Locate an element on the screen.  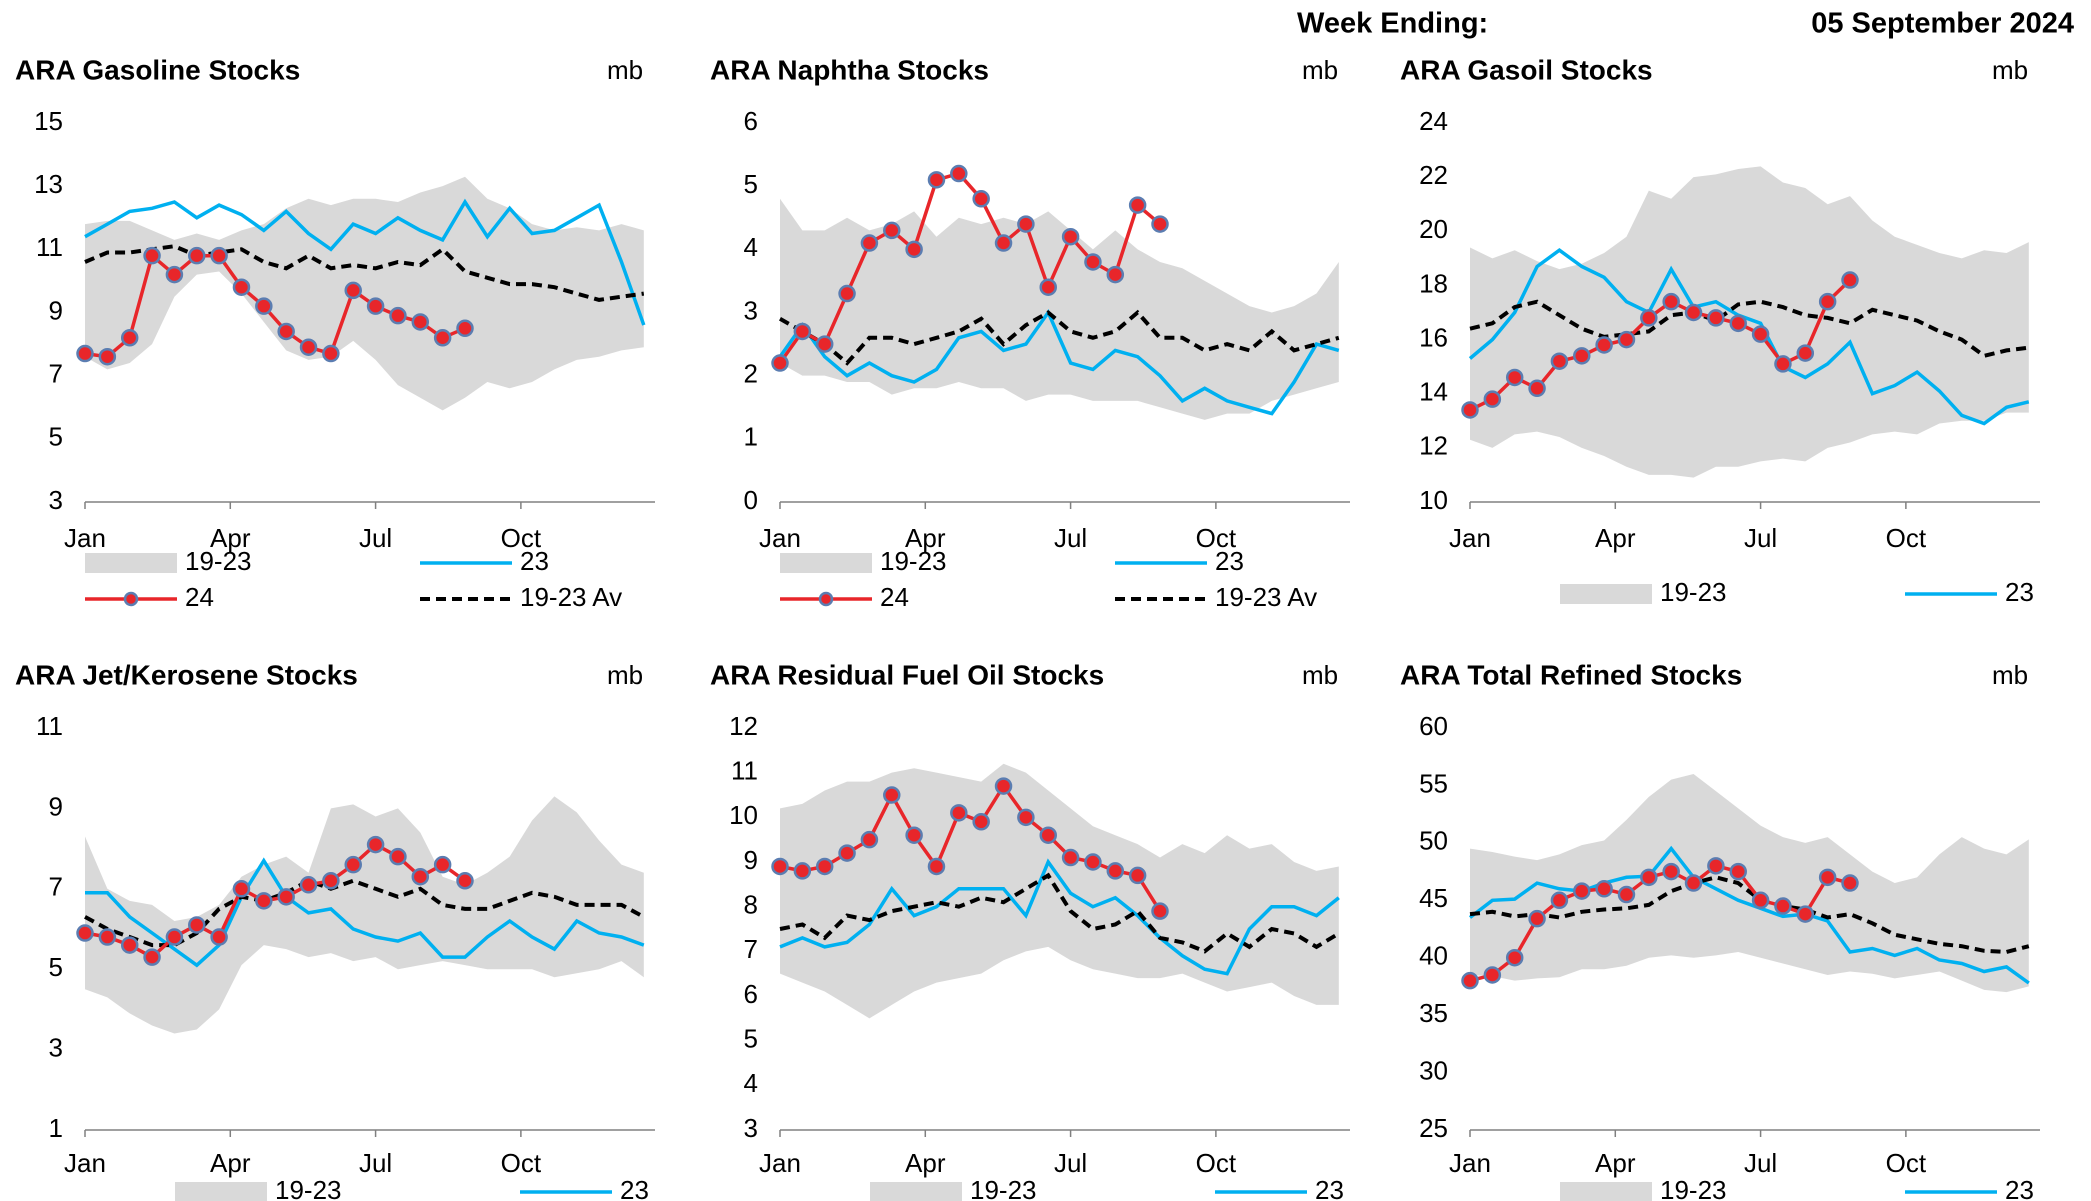
y-tick-label: 2 is located at coordinates (751, 374).